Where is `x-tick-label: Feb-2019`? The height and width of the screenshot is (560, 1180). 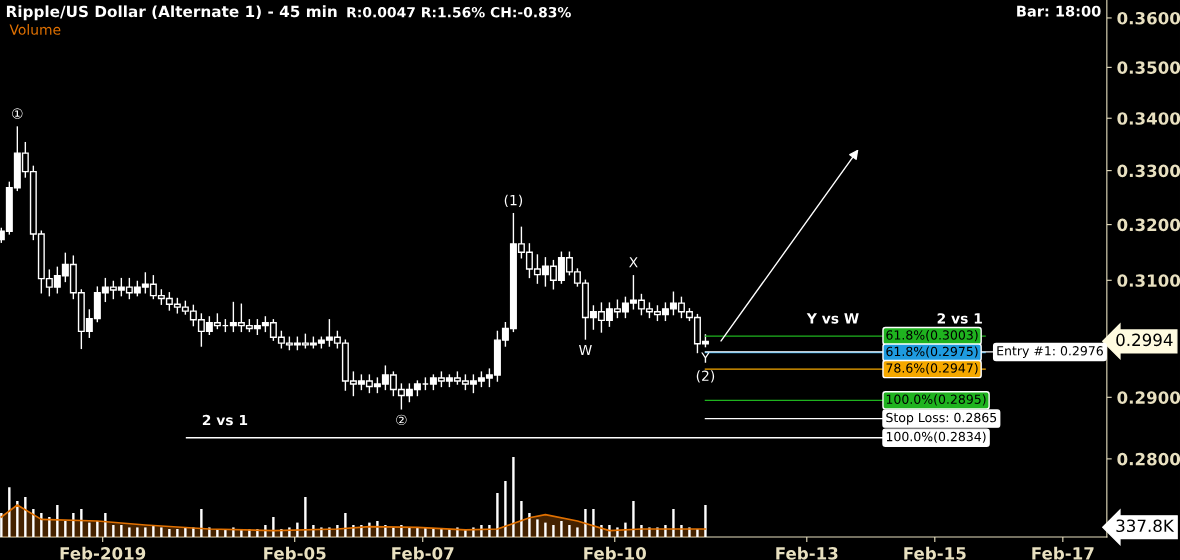 x-tick-label: Feb-2019 is located at coordinates (103, 553).